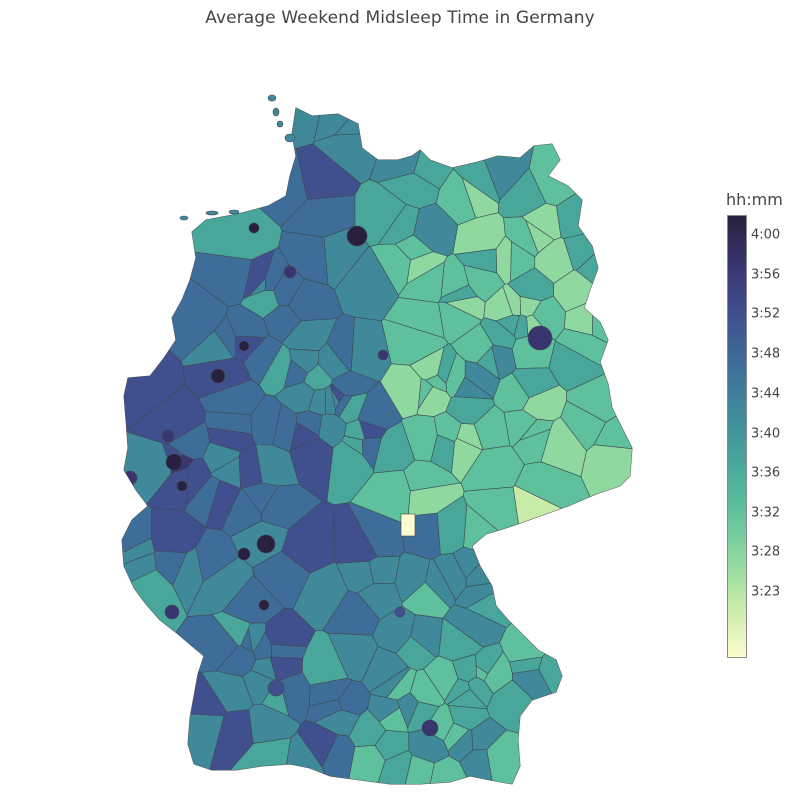  Describe the element at coordinates (754, 199) in the screenshot. I see `colorbar-title: hh:mm` at that location.